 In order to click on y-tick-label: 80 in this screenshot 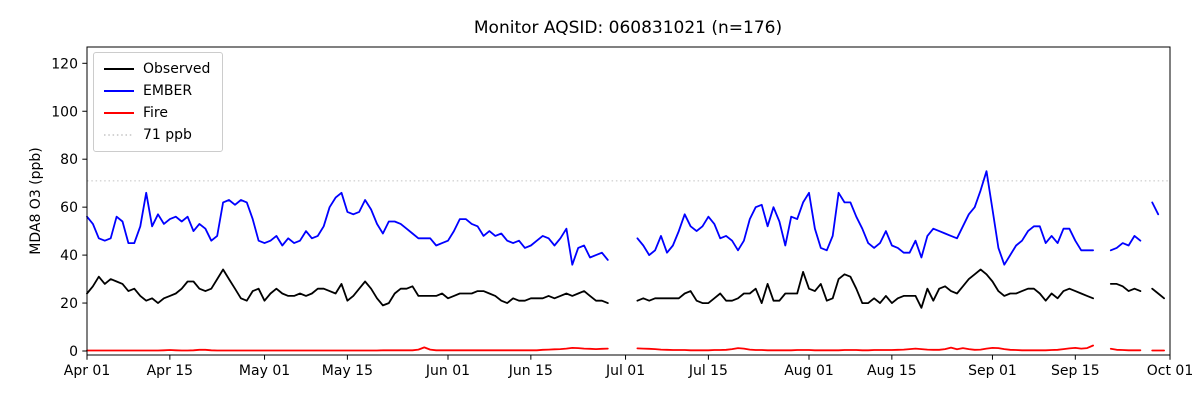, I will do `click(69, 160)`.